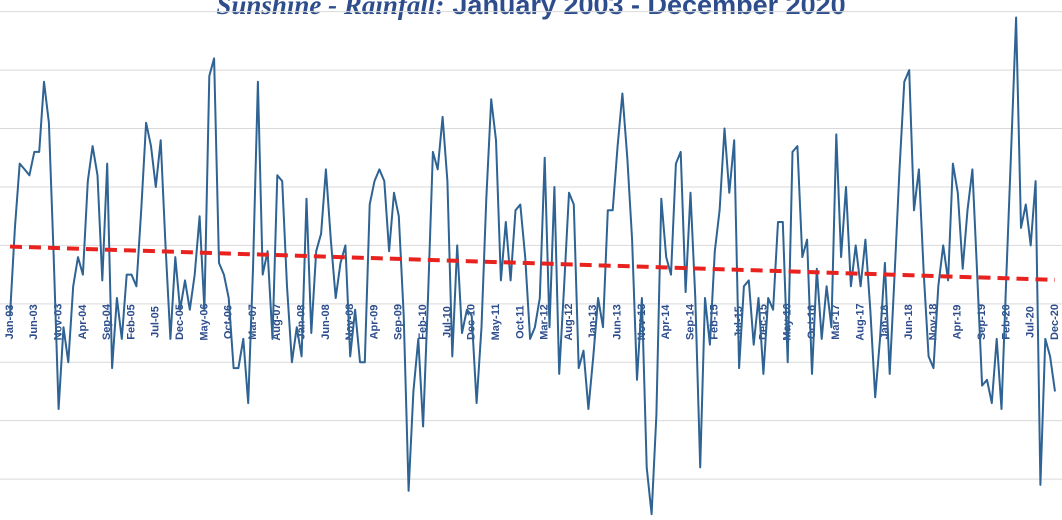 This screenshot has height=520, width=1062. I want to click on x-tick-label: Apr-09, so click(374, 322).